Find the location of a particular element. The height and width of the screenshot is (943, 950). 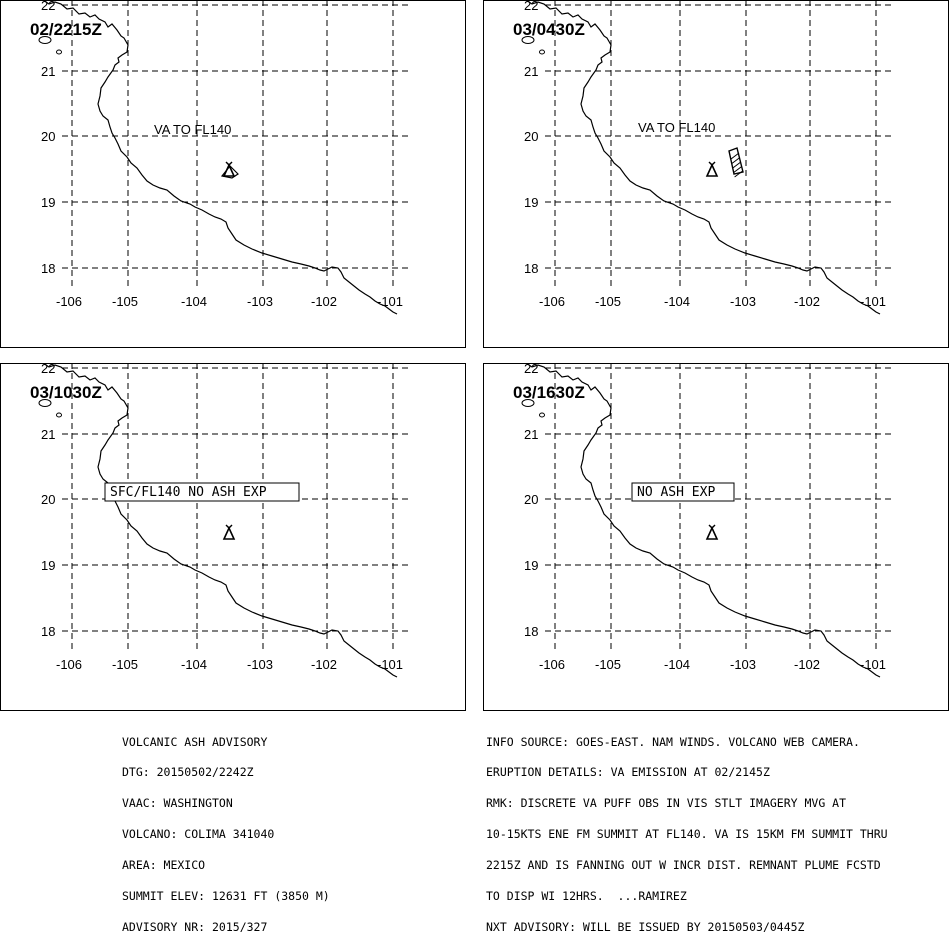

advisory-line: DTG: 20150502/2242Z is located at coordinates (188, 772).